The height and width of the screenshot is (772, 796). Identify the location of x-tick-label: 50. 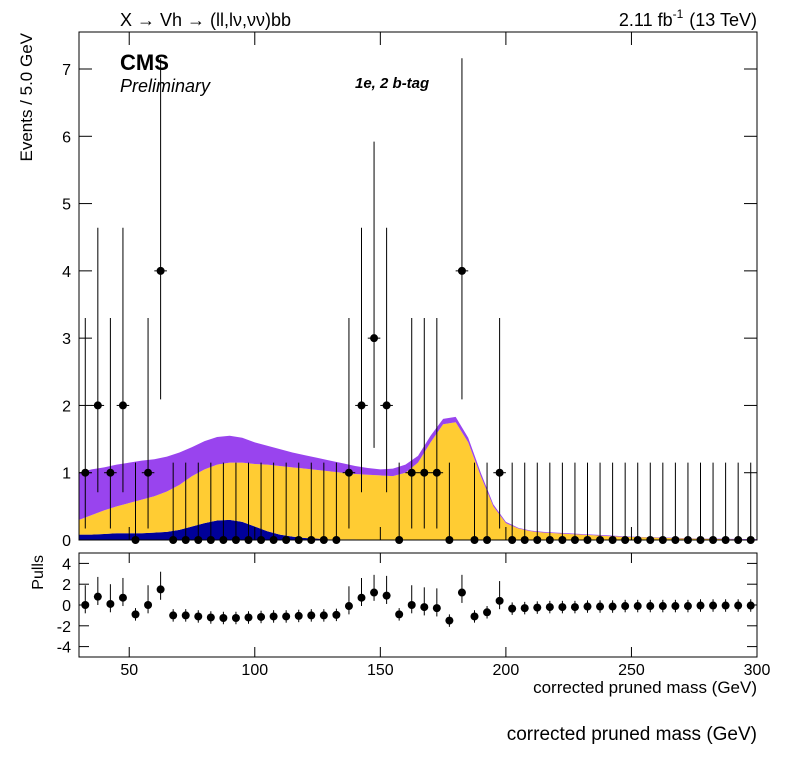
(129, 670).